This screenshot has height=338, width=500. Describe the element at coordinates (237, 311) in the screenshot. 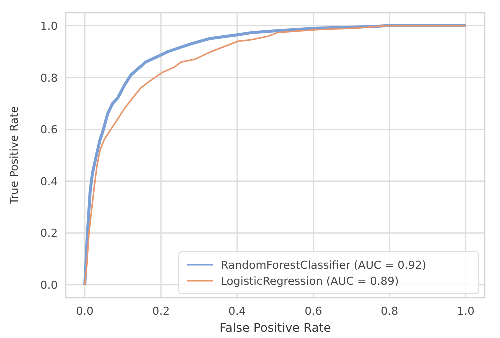

I see `x-tick-label: 0.4` at that location.